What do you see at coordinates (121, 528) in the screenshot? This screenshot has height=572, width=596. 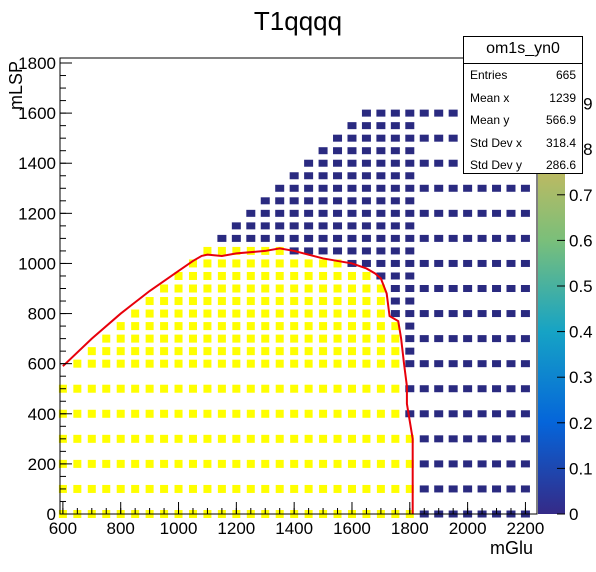 I see `x-tick-label: 800` at bounding box center [121, 528].